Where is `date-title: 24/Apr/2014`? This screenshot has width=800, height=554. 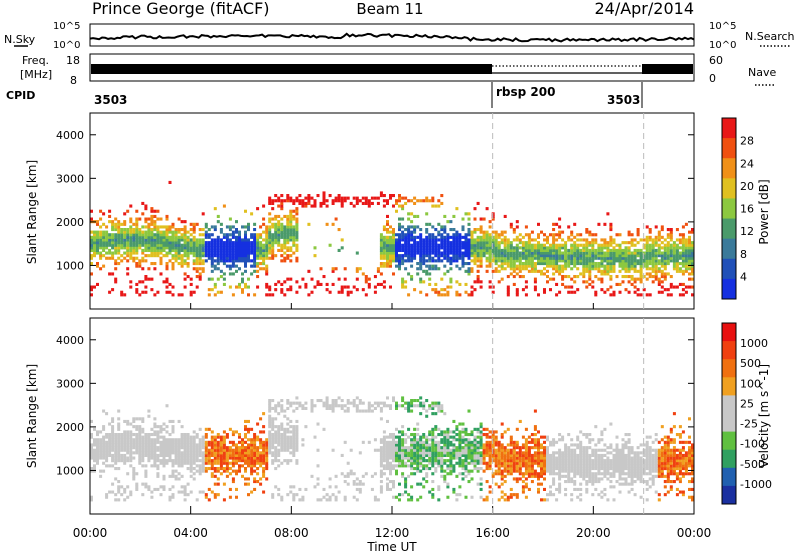 date-title: 24/Apr/2014 is located at coordinates (644, 9).